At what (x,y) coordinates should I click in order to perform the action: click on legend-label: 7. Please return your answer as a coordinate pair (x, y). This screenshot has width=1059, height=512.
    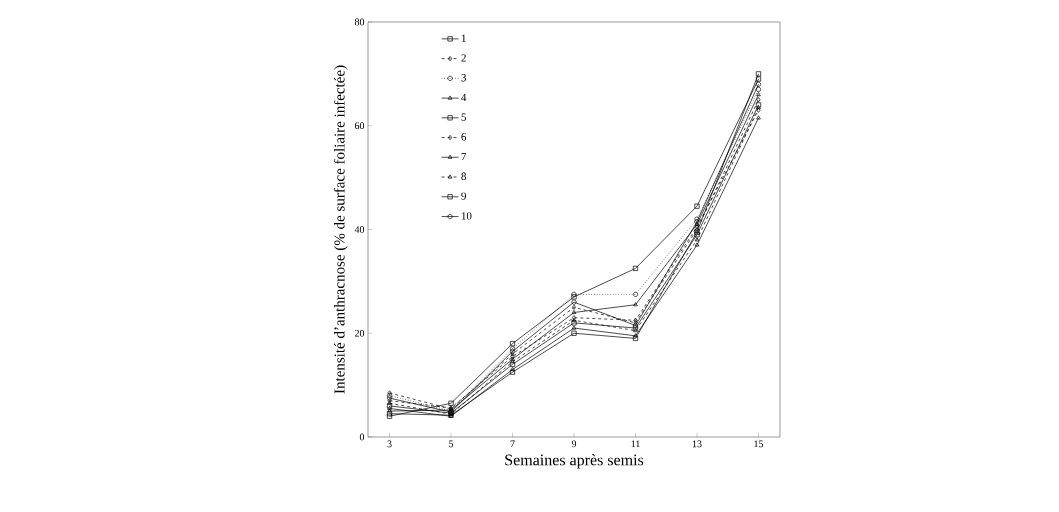
    Looking at the image, I should click on (464, 156).